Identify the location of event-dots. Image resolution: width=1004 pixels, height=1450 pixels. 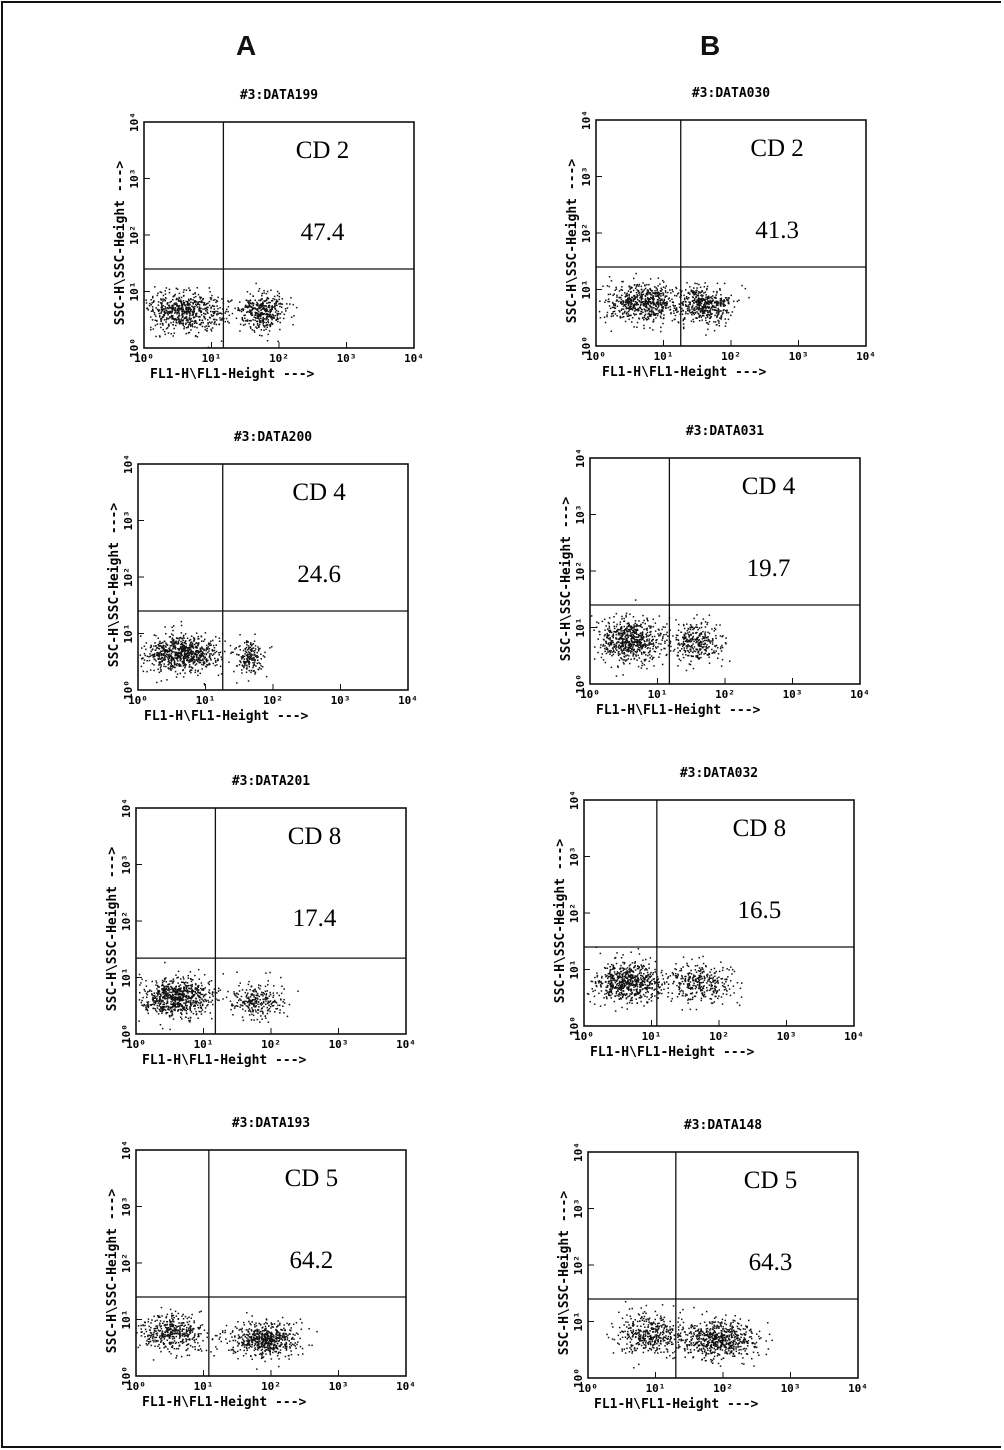
(674, 304).